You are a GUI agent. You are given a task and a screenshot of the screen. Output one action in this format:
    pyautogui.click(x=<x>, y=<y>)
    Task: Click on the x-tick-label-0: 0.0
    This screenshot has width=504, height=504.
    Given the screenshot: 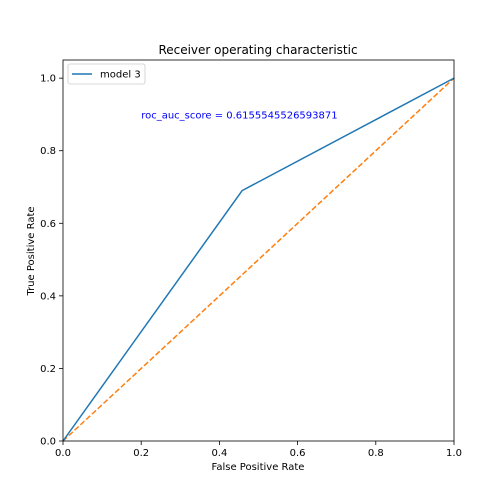 What is the action you would take?
    pyautogui.click(x=63, y=453)
    